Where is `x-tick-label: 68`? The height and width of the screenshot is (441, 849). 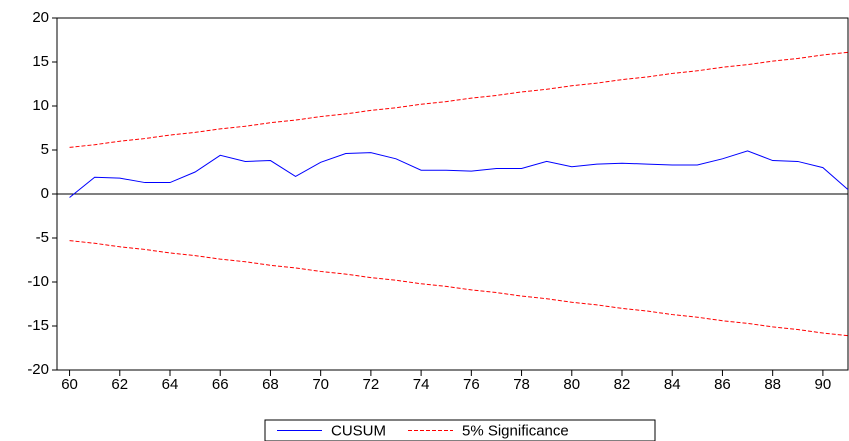
x-tick-label: 68 is located at coordinates (270, 384).